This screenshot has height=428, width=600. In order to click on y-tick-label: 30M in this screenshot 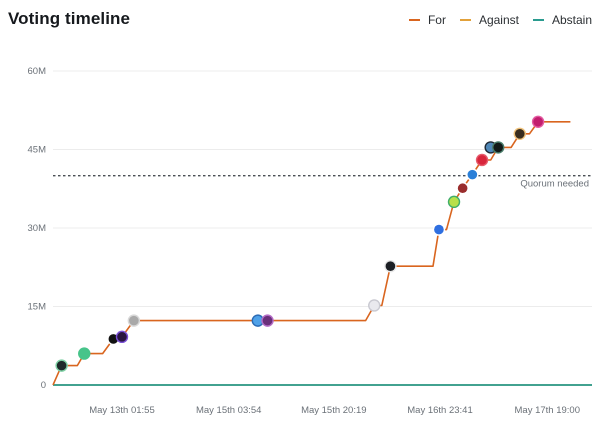, I will do `click(37, 228)`.